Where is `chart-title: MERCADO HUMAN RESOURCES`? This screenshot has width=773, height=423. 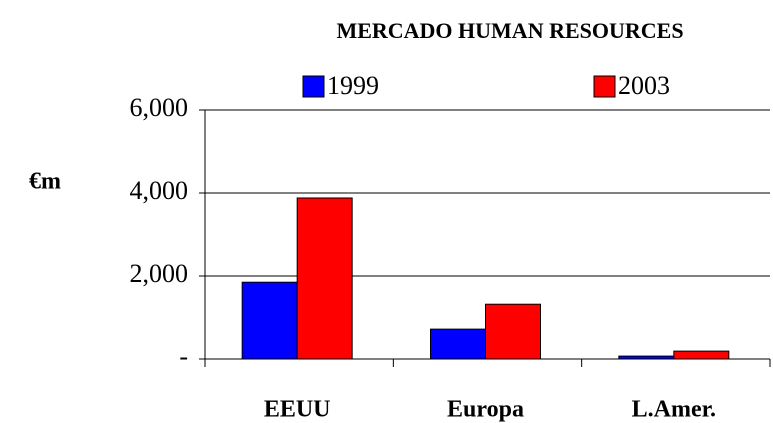 chart-title: MERCADO HUMAN RESOURCES is located at coordinates (509, 30).